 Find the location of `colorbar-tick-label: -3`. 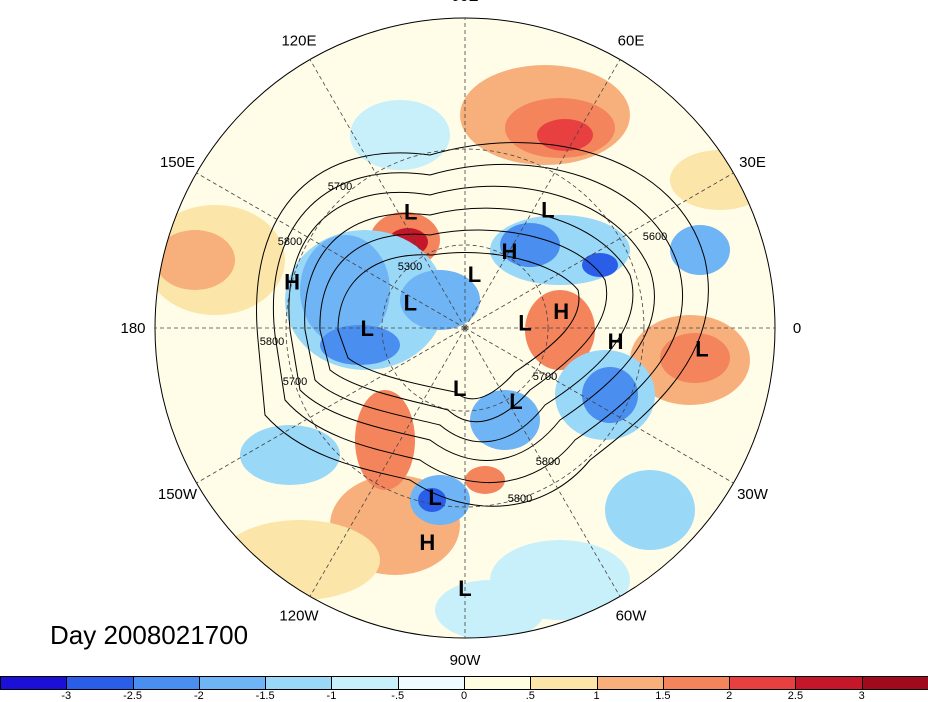

colorbar-tick-label: -3 is located at coordinates (66, 696).